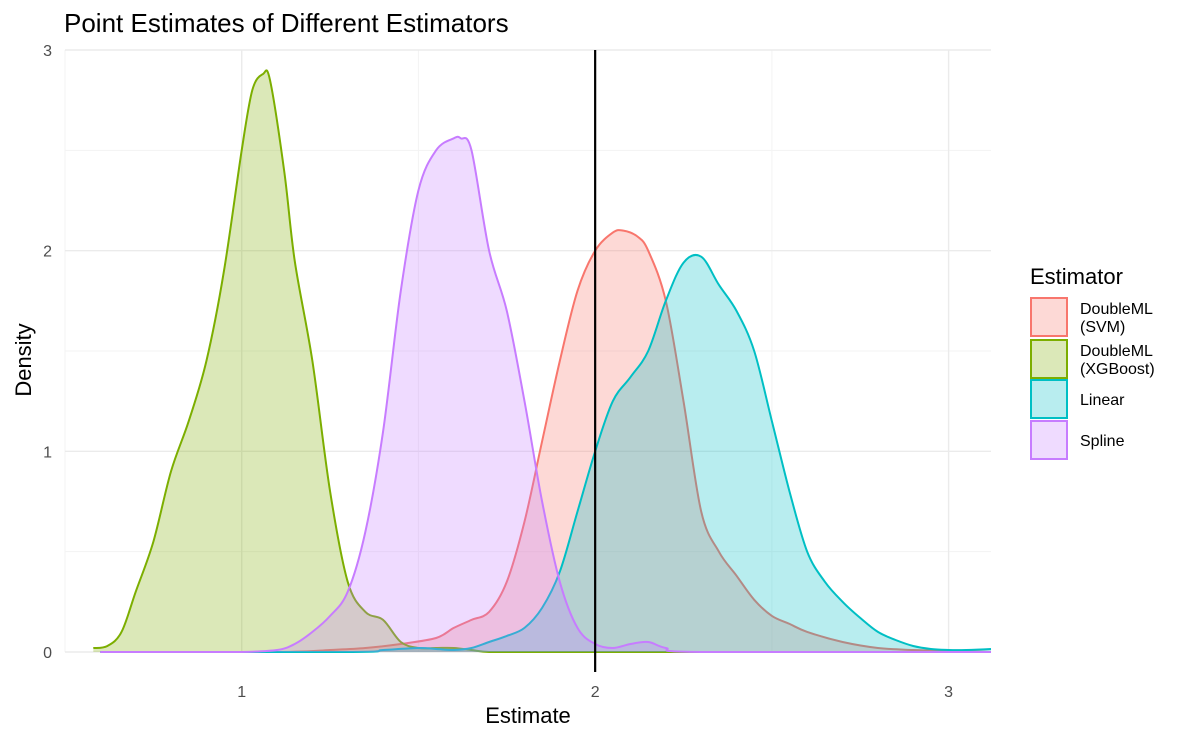 Image resolution: width=1200 pixels, height=741 pixels. I want to click on x-axis-title: Estimate, so click(528, 715).